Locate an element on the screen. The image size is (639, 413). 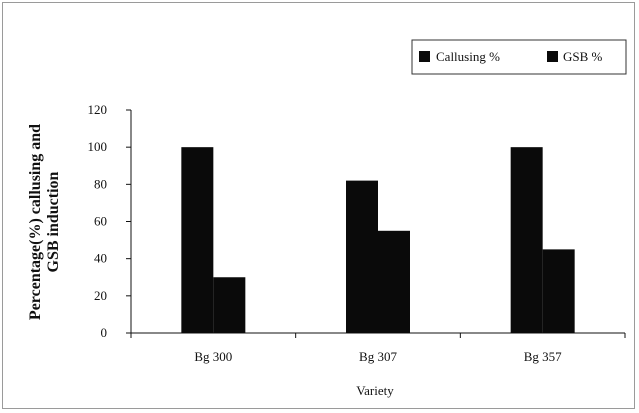
x-category-label: Bg 357 is located at coordinates (543, 356).